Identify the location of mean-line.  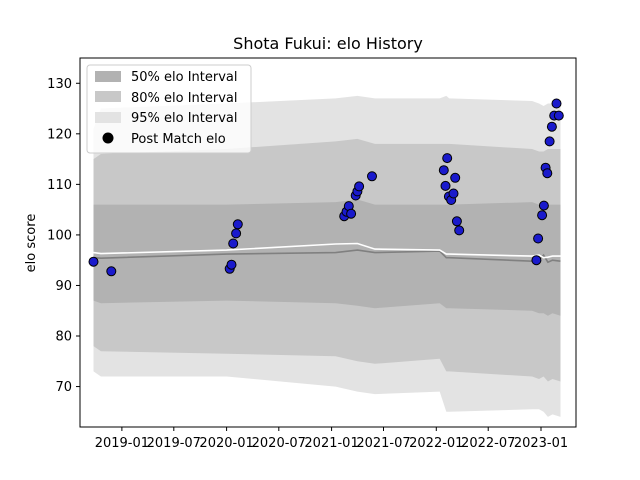
(327, 250).